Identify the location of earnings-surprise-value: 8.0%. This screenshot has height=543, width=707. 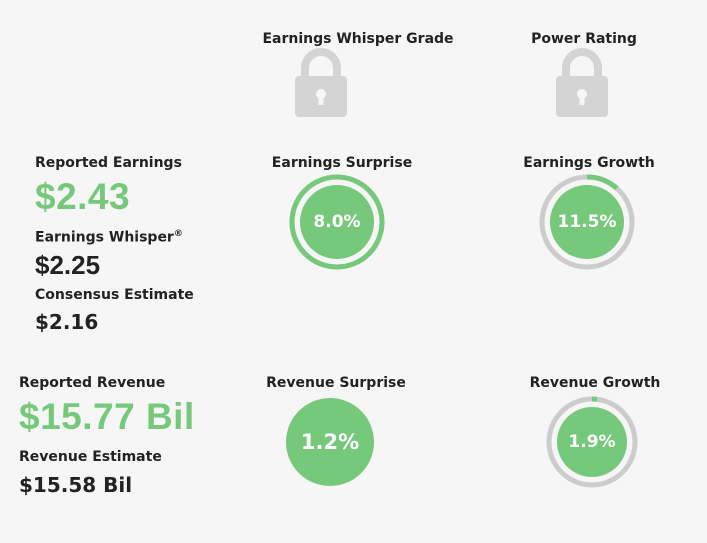
(336, 222).